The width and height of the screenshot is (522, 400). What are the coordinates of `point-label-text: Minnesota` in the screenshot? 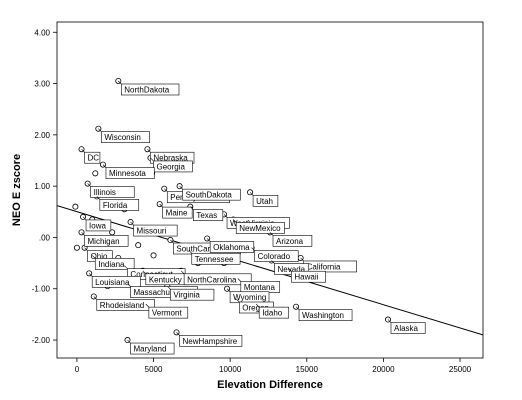 It's located at (127, 173).